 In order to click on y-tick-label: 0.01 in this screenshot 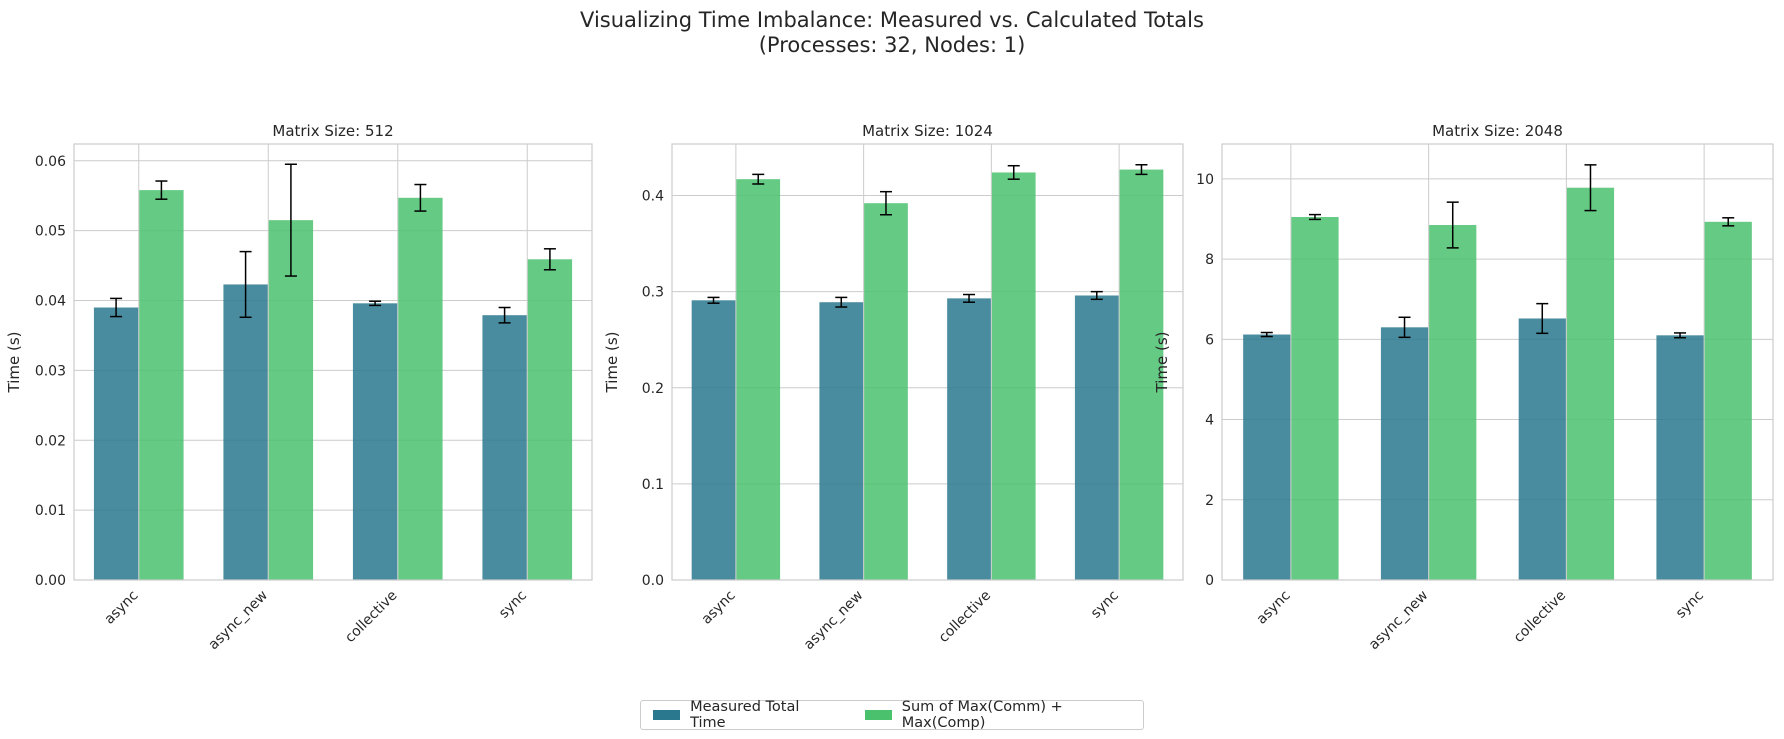, I will do `click(50, 511)`.